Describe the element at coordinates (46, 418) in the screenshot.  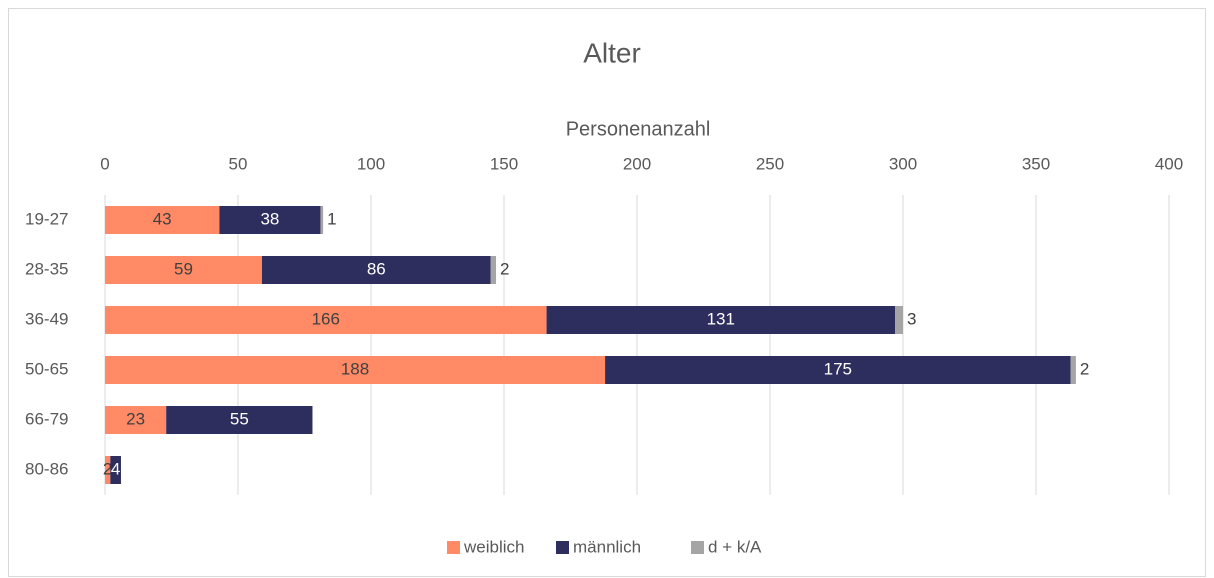
I see `y-tick-label: 66-79` at that location.